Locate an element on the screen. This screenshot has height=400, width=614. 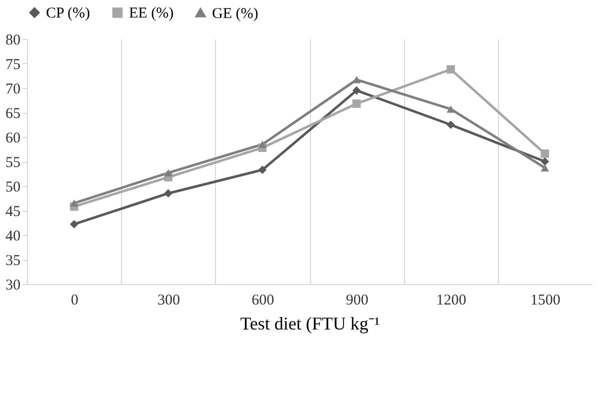
x-axis-title: Test diet (FTU kg⁻¹ is located at coordinates (310, 324).